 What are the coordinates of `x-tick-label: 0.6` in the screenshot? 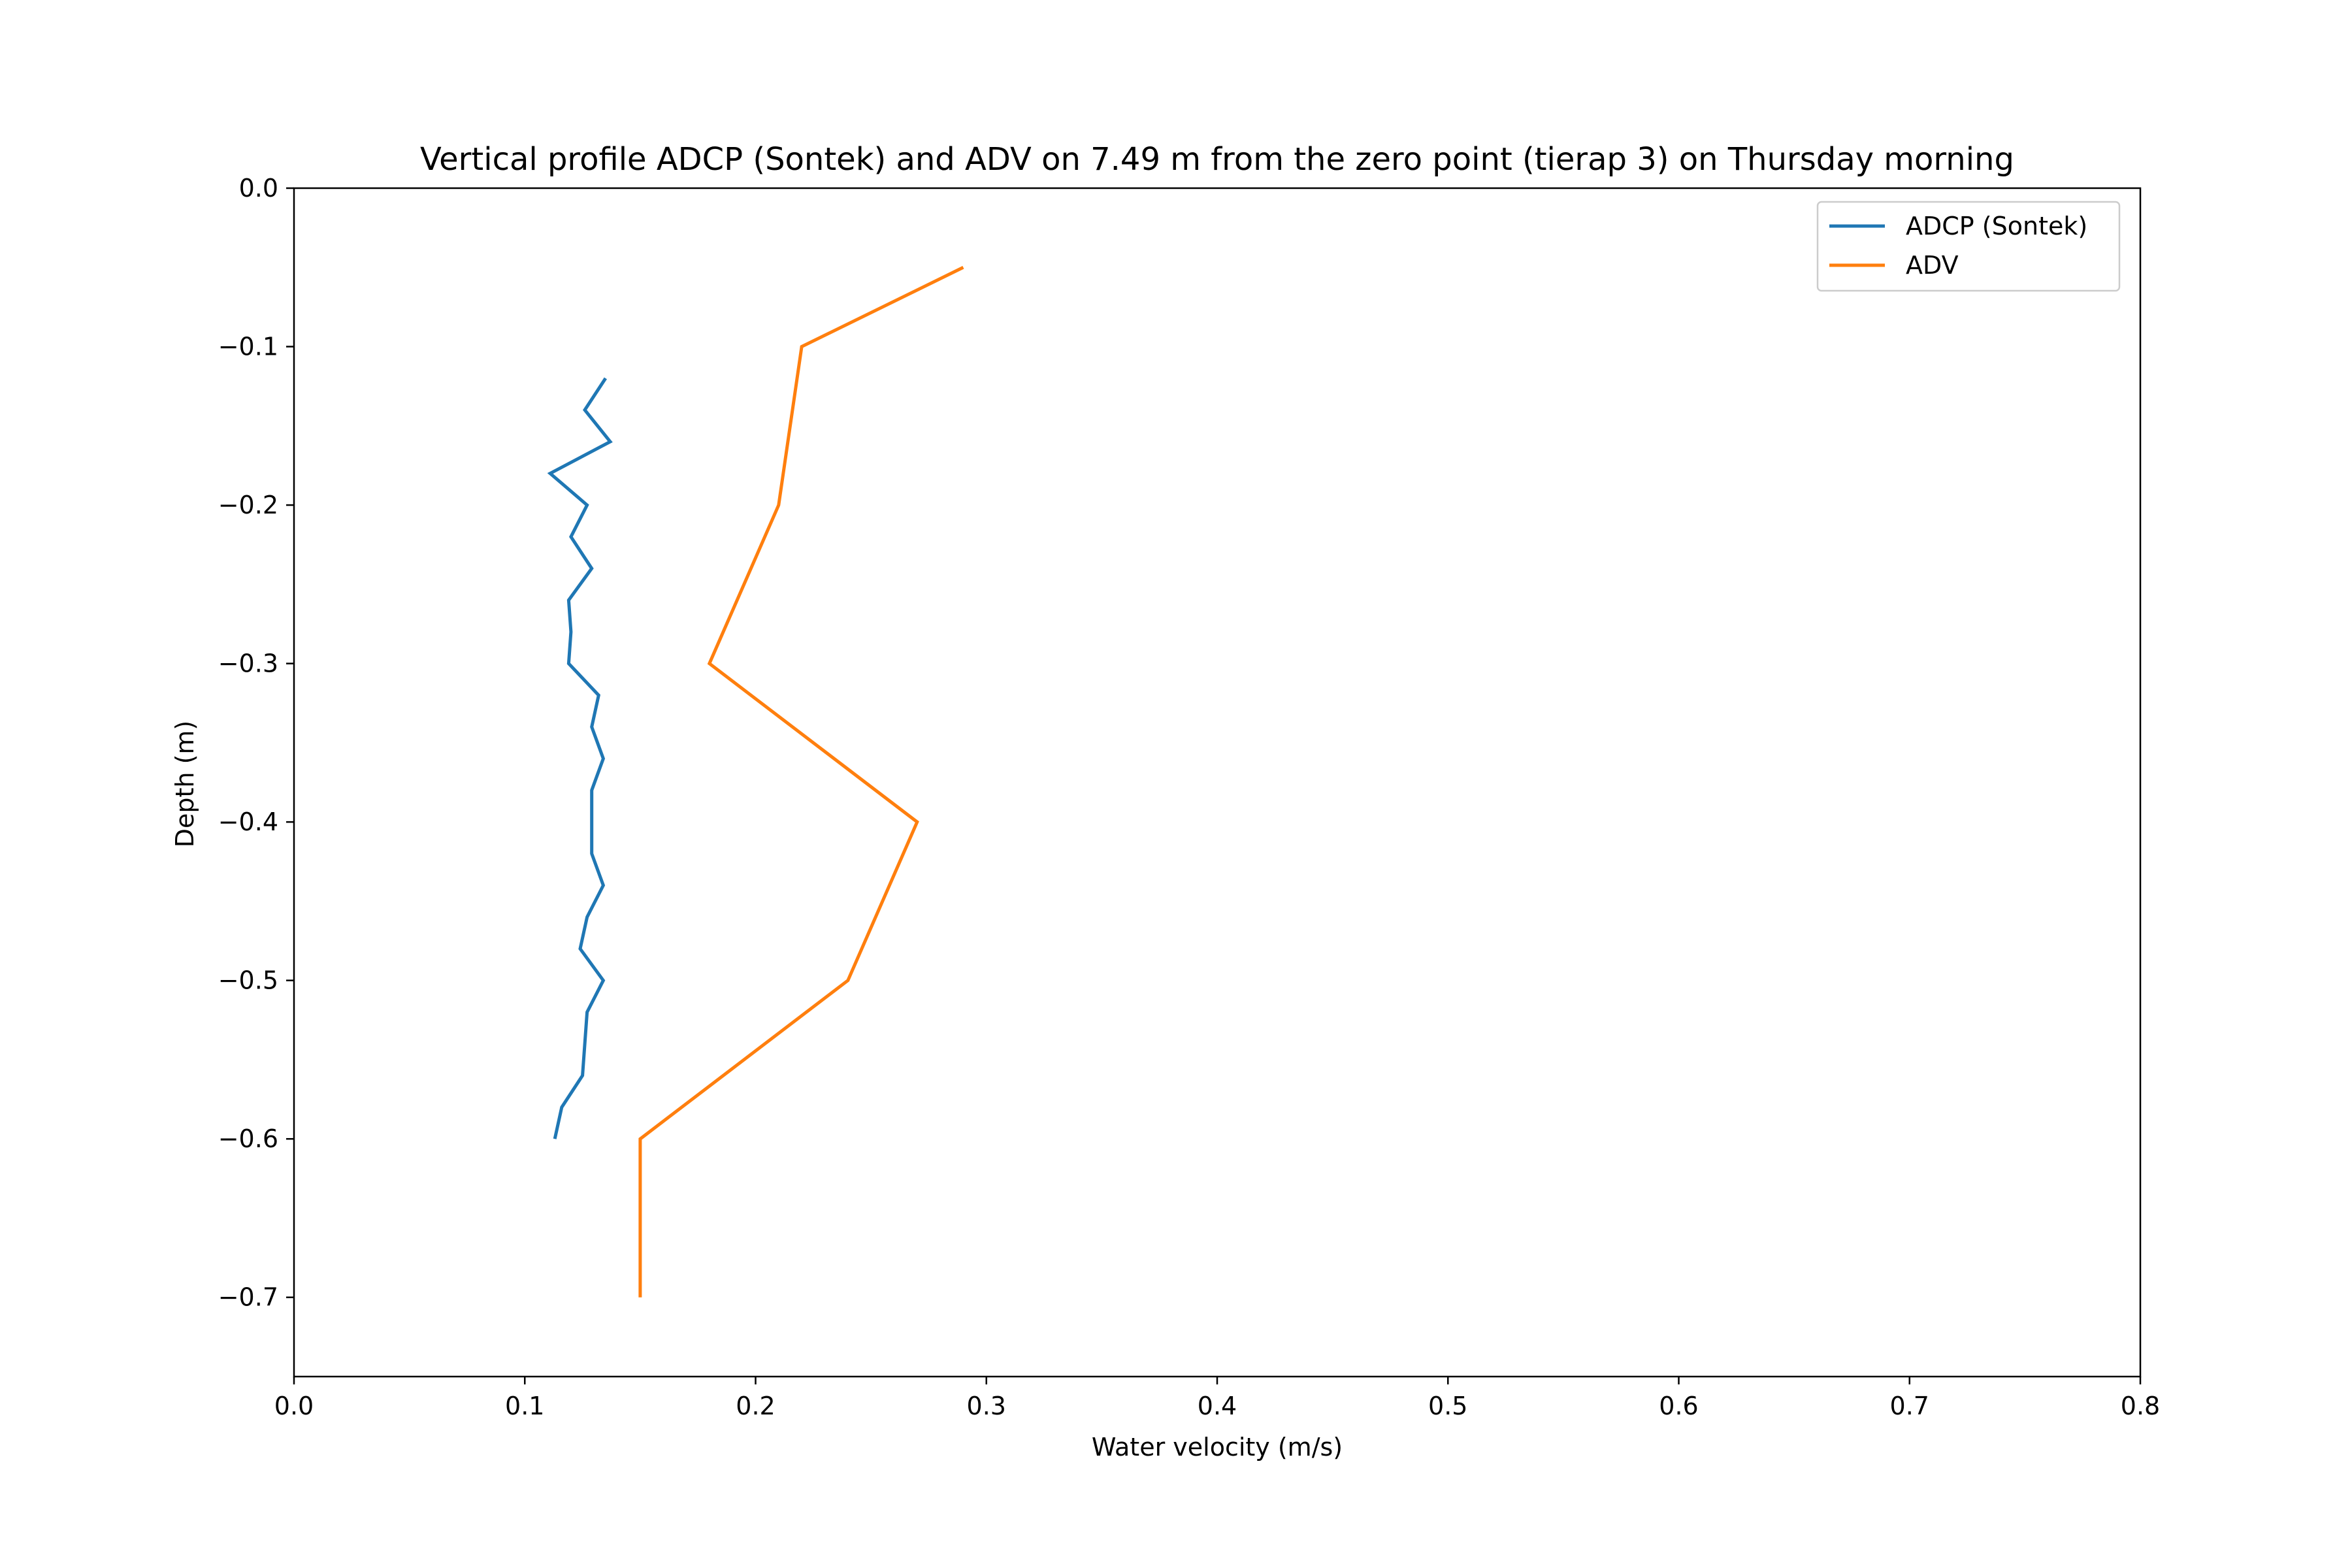 It's located at (1678, 1406).